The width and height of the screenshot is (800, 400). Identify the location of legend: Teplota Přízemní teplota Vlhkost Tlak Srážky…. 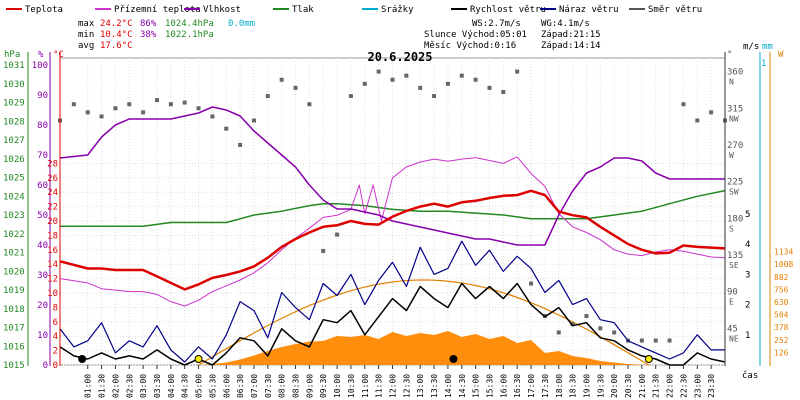
(354, 10).